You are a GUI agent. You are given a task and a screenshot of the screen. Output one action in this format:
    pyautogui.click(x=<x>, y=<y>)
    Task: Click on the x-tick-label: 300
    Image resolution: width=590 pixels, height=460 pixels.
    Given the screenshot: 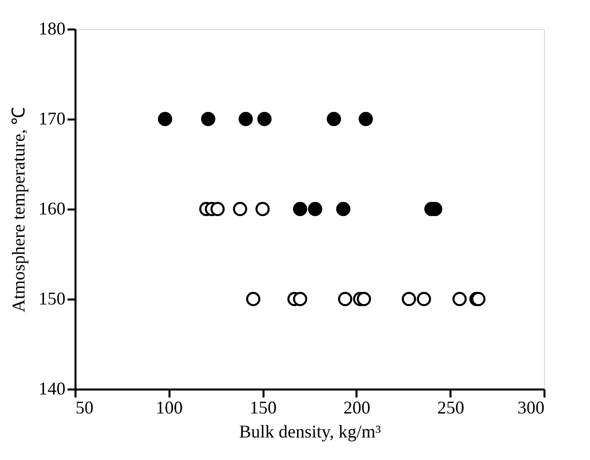 What is the action you would take?
    pyautogui.click(x=531, y=408)
    